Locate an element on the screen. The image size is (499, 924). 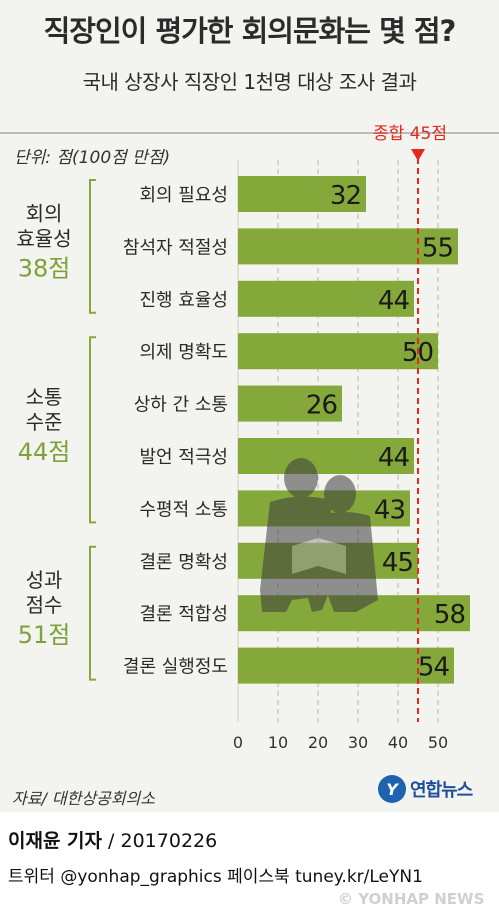
page-subtitle: 국내 상장사 직장인 1천명 대상 조사 결과 is located at coordinates (249, 82).